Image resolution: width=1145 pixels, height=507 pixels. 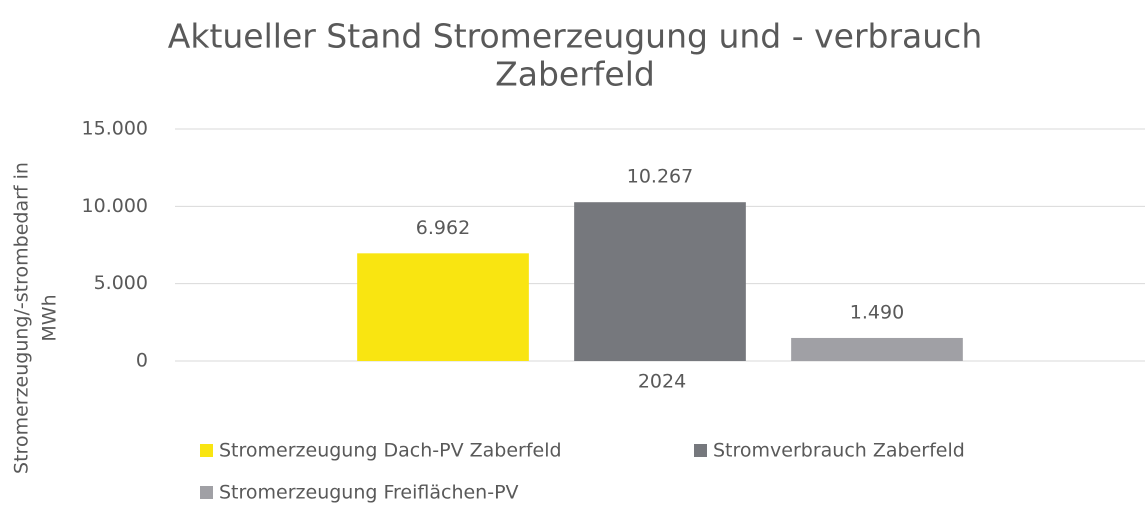 What do you see at coordinates (575, 74) in the screenshot?
I see `chart-title: Zaberfeld` at bounding box center [575, 74].